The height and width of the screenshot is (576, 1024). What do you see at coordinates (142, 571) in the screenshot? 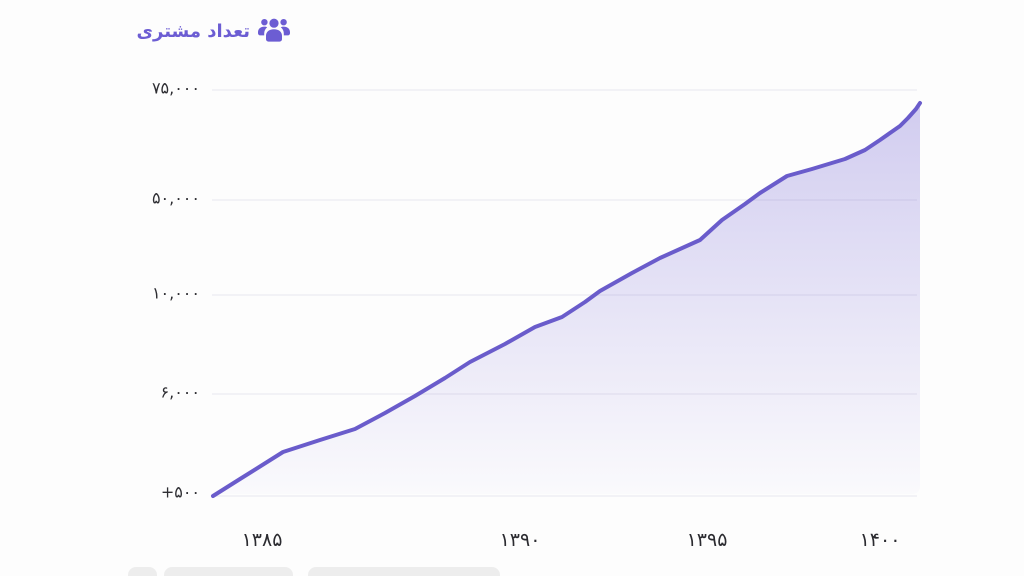
I see `bottom-cutoff-button-small` at bounding box center [142, 571].